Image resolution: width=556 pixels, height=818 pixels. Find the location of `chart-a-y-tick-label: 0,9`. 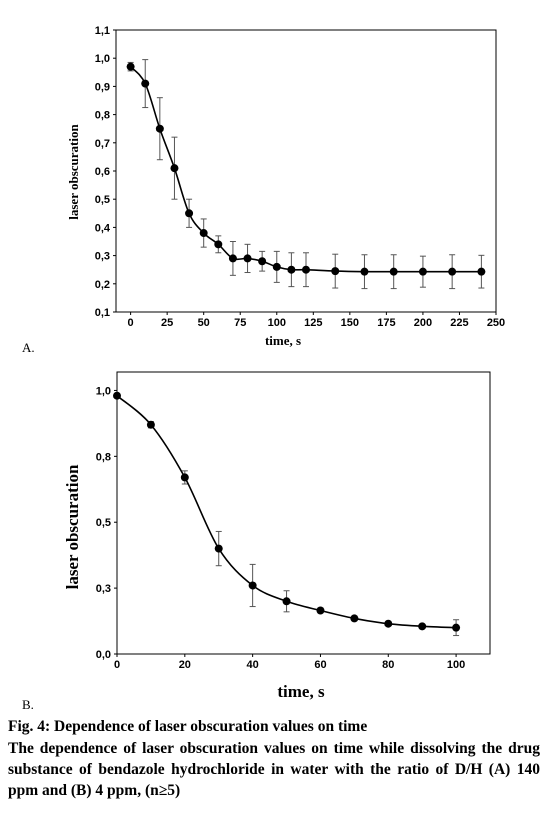

chart-a-y-tick-label: 0,9 is located at coordinates (102, 87).